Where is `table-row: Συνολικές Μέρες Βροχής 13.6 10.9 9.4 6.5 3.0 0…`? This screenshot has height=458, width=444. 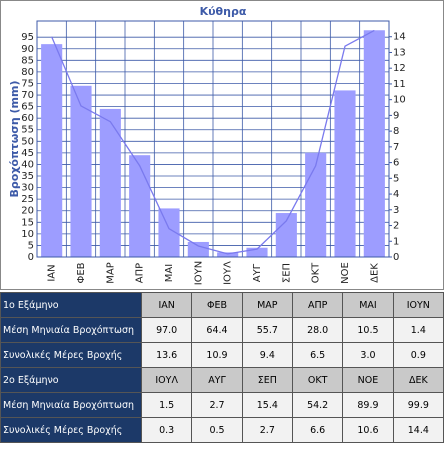
table-row: Συνολικές Μέρες Βροχής 13.6 10.9 9.4 6.5 3.0 0… is located at coordinates (222, 355).